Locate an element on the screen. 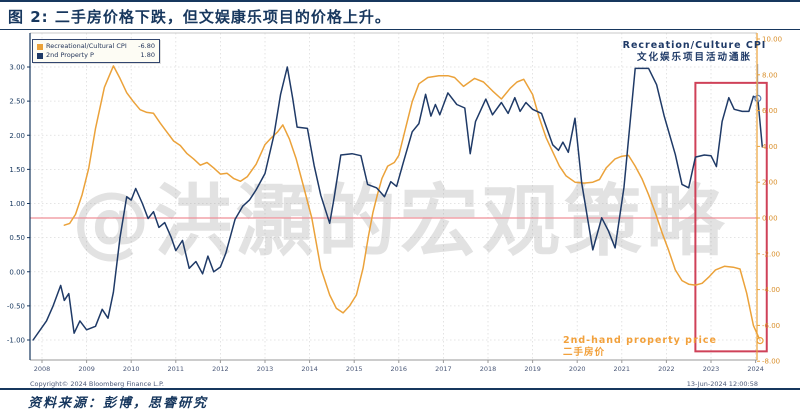  legend-item-property: 2nd Property P 1.80 is located at coordinates (96, 55).